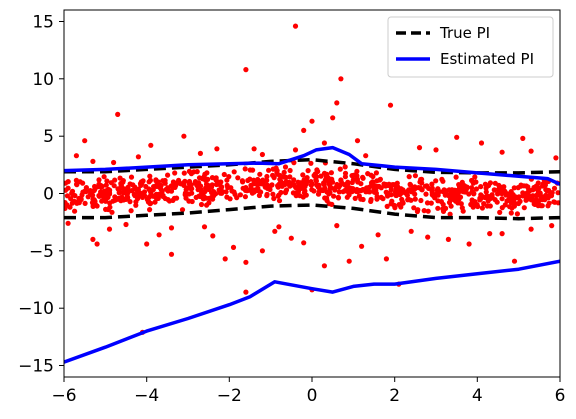  I want to click on x-tick-label: 0, so click(312, 396).